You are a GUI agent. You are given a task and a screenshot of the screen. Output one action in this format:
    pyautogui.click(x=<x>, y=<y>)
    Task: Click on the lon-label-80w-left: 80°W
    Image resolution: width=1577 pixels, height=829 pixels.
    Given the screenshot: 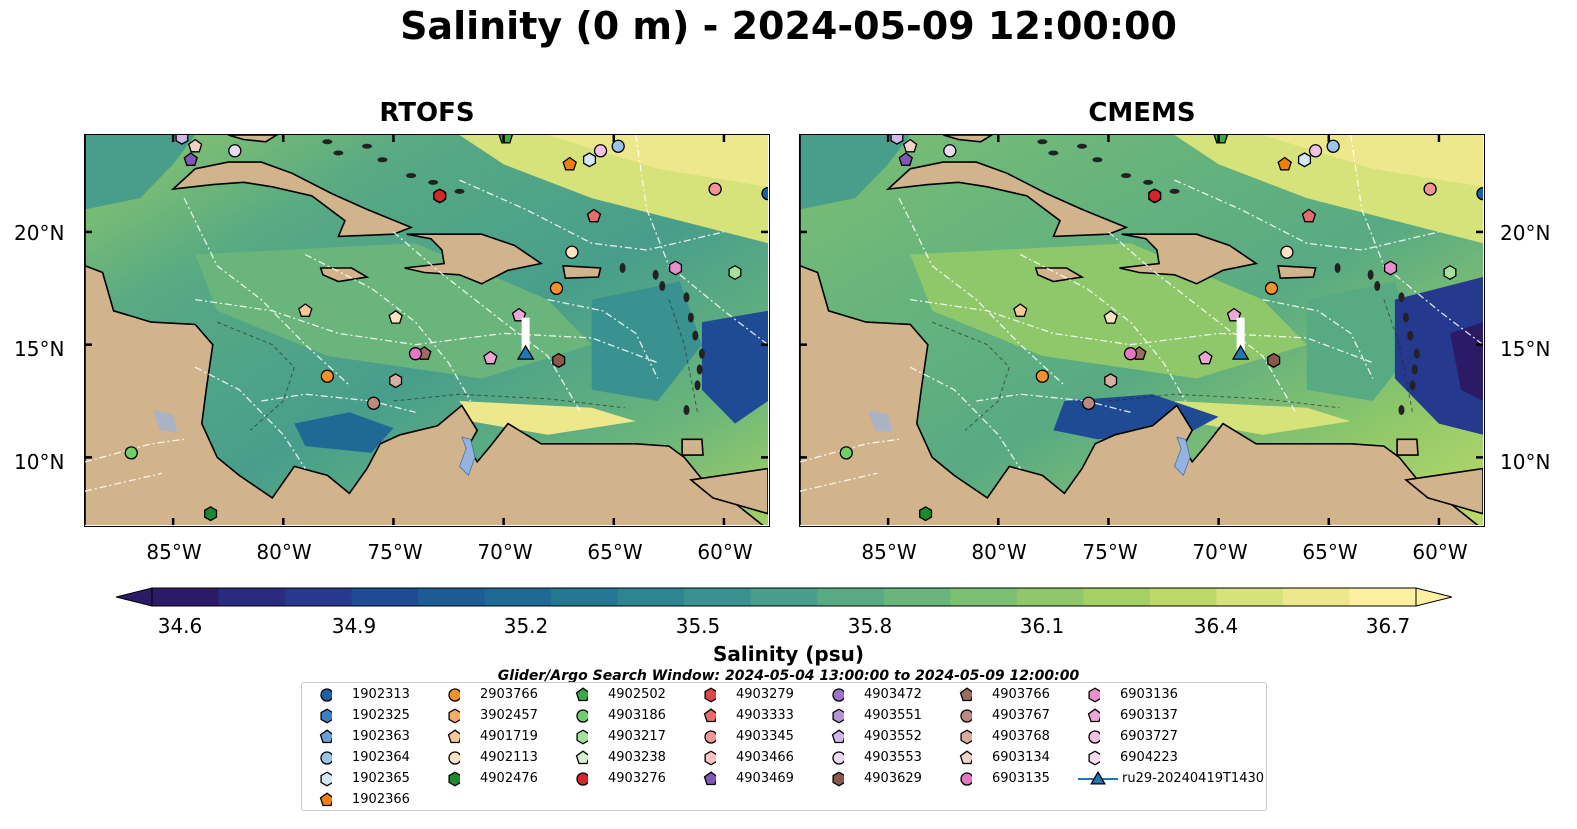 What is the action you would take?
    pyautogui.click(x=284, y=552)
    